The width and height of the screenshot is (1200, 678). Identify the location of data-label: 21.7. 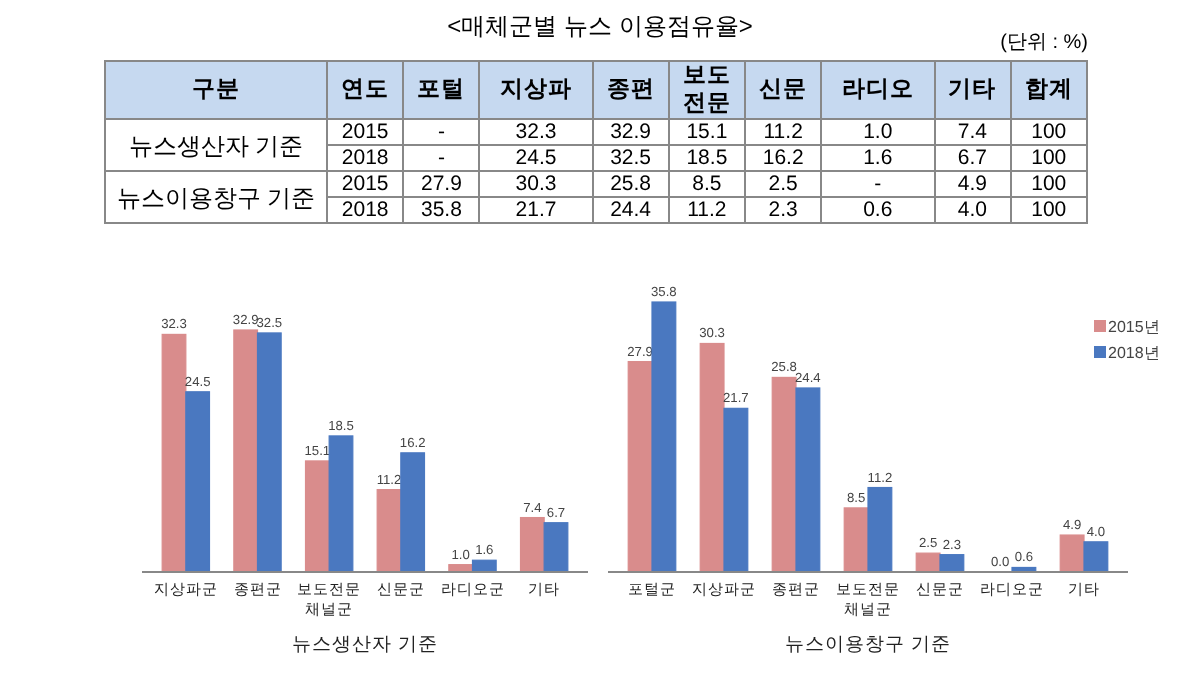
(536, 210).